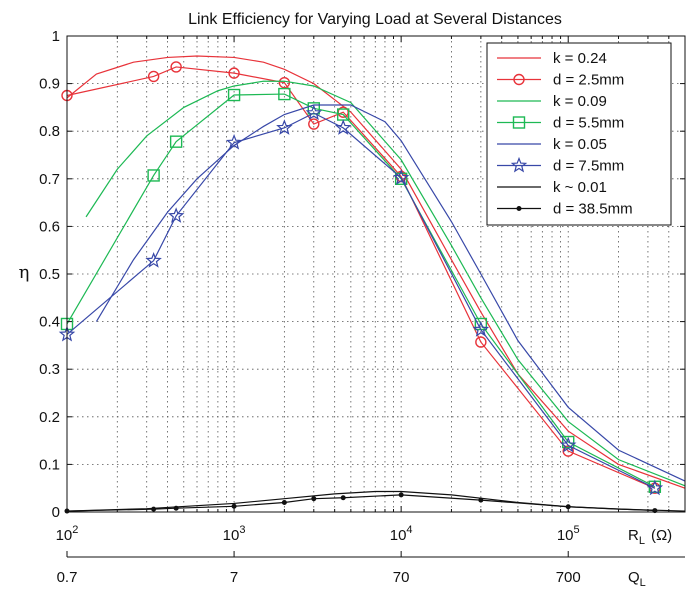 The height and width of the screenshot is (592, 700). What do you see at coordinates (49, 179) in the screenshot?
I see `y-tick-label: 0.7` at bounding box center [49, 179].